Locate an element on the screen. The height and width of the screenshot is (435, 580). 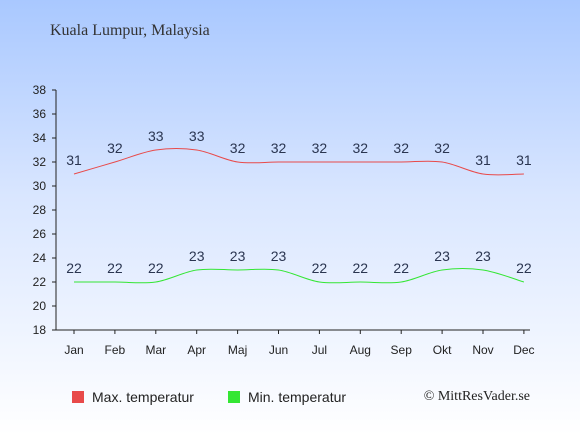
x-tick-label: Apr is located at coordinates (196, 350).